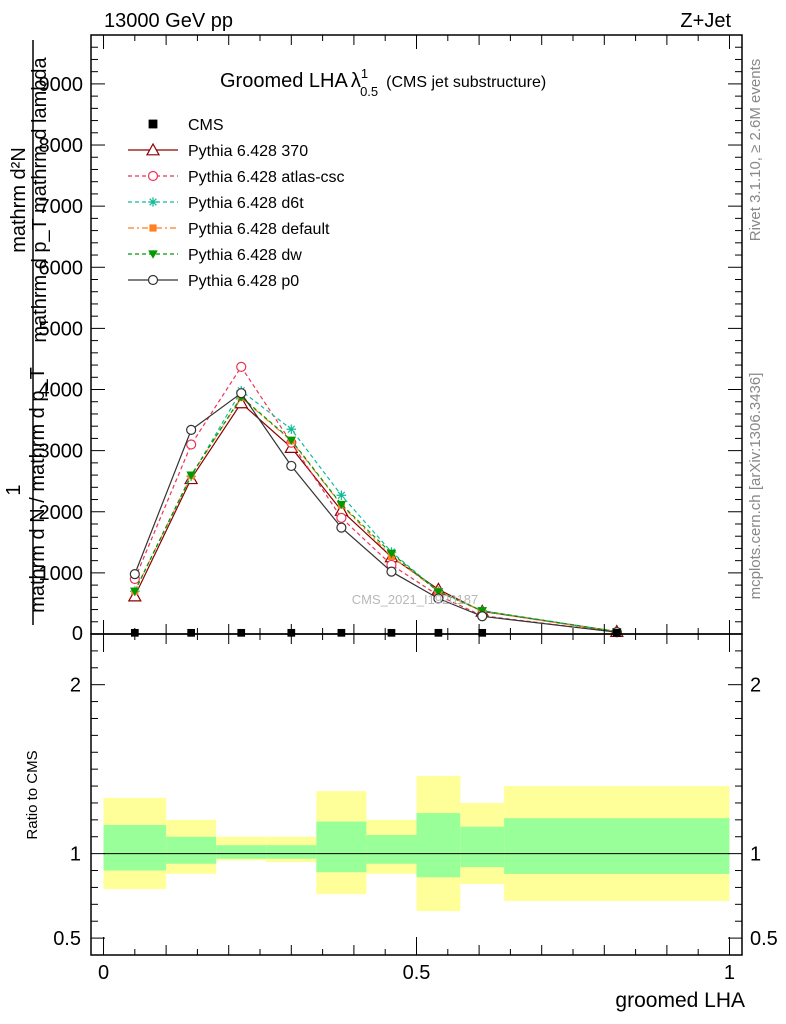 The image size is (786, 1024). I want to click on y-tick-label: 1000, so click(61, 574).